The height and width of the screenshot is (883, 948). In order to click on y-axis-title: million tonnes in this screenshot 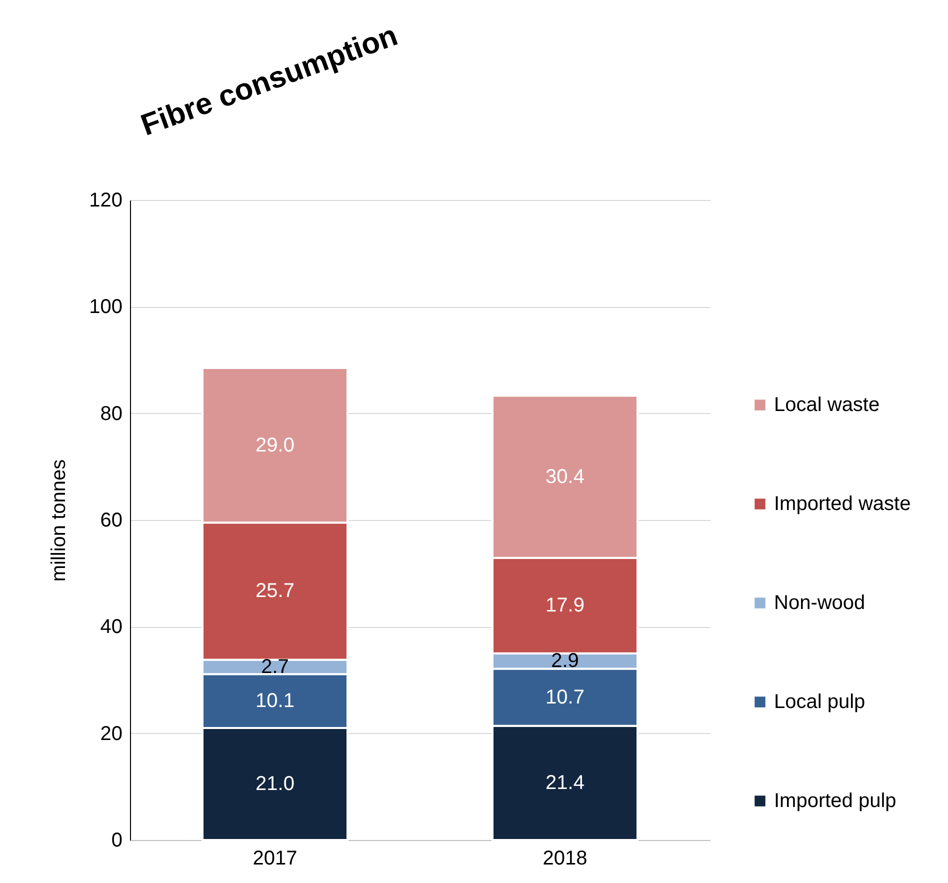, I will do `click(59, 520)`.